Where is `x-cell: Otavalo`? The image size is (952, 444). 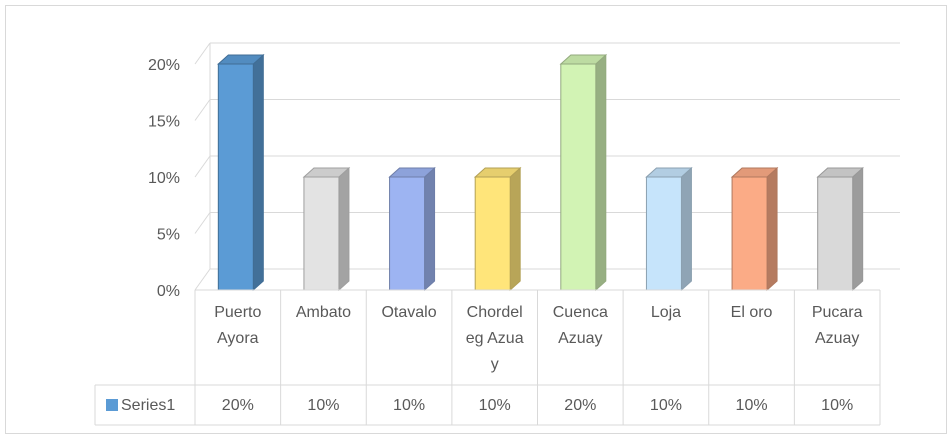
x-cell: Otavalo is located at coordinates (409, 312).